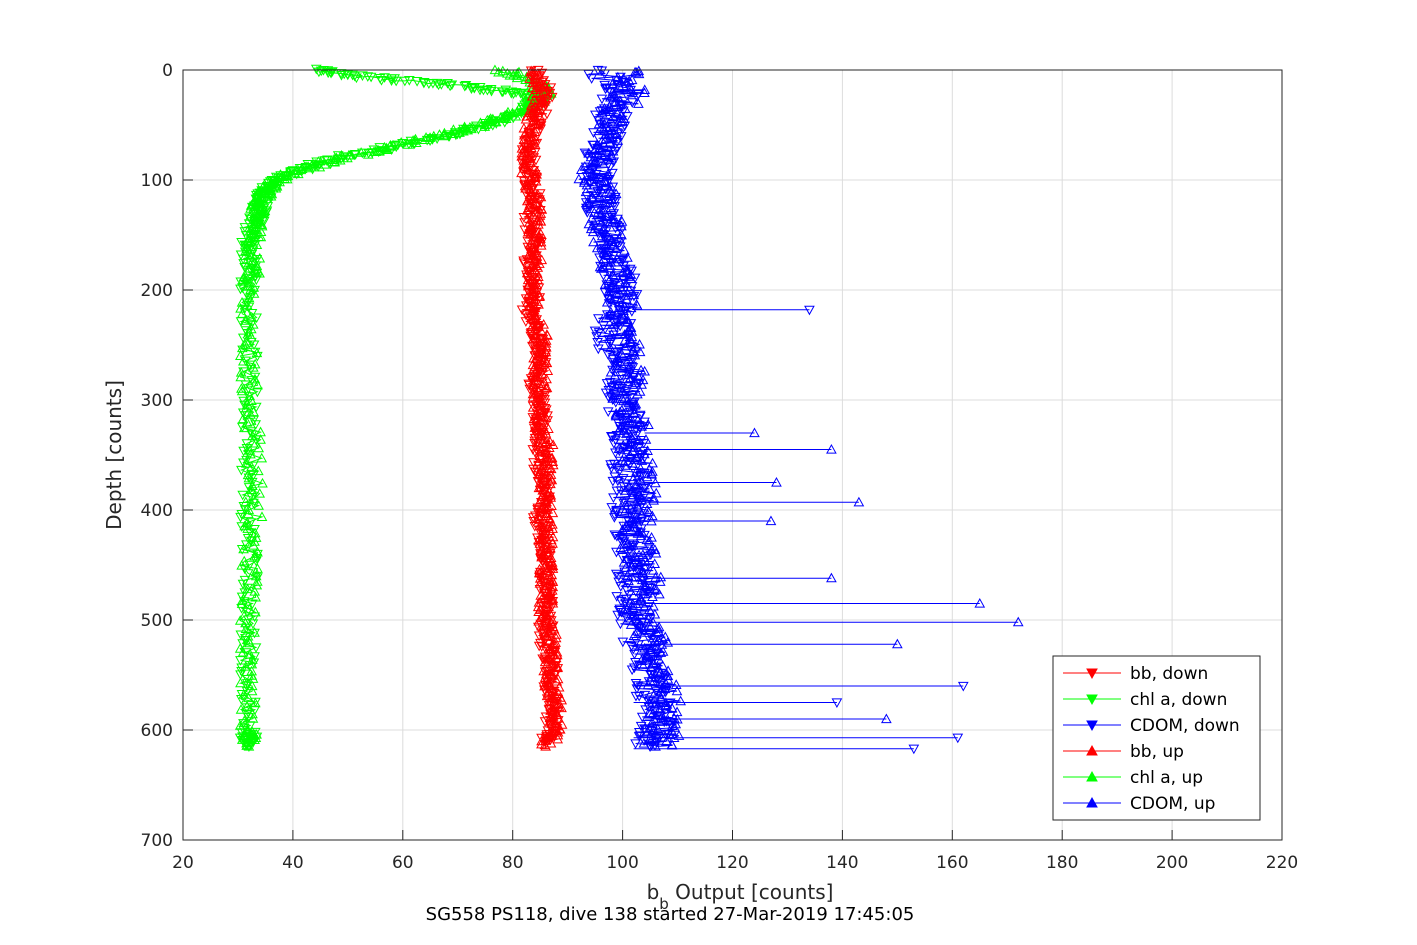 Image resolution: width=1417 pixels, height=945 pixels. Describe the element at coordinates (157, 621) in the screenshot. I see `y-tick-label: 500` at that location.